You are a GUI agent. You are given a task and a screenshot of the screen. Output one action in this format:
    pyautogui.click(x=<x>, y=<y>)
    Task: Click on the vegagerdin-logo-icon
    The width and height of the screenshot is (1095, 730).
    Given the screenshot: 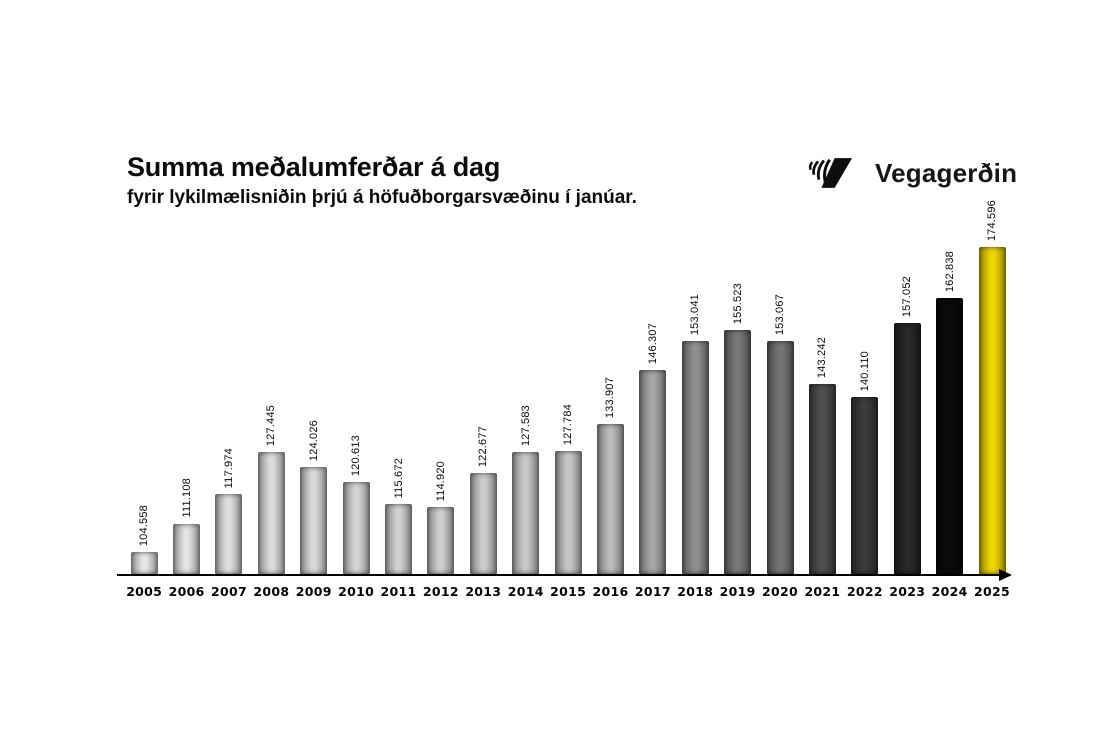 What is the action you would take?
    pyautogui.click(x=830, y=173)
    